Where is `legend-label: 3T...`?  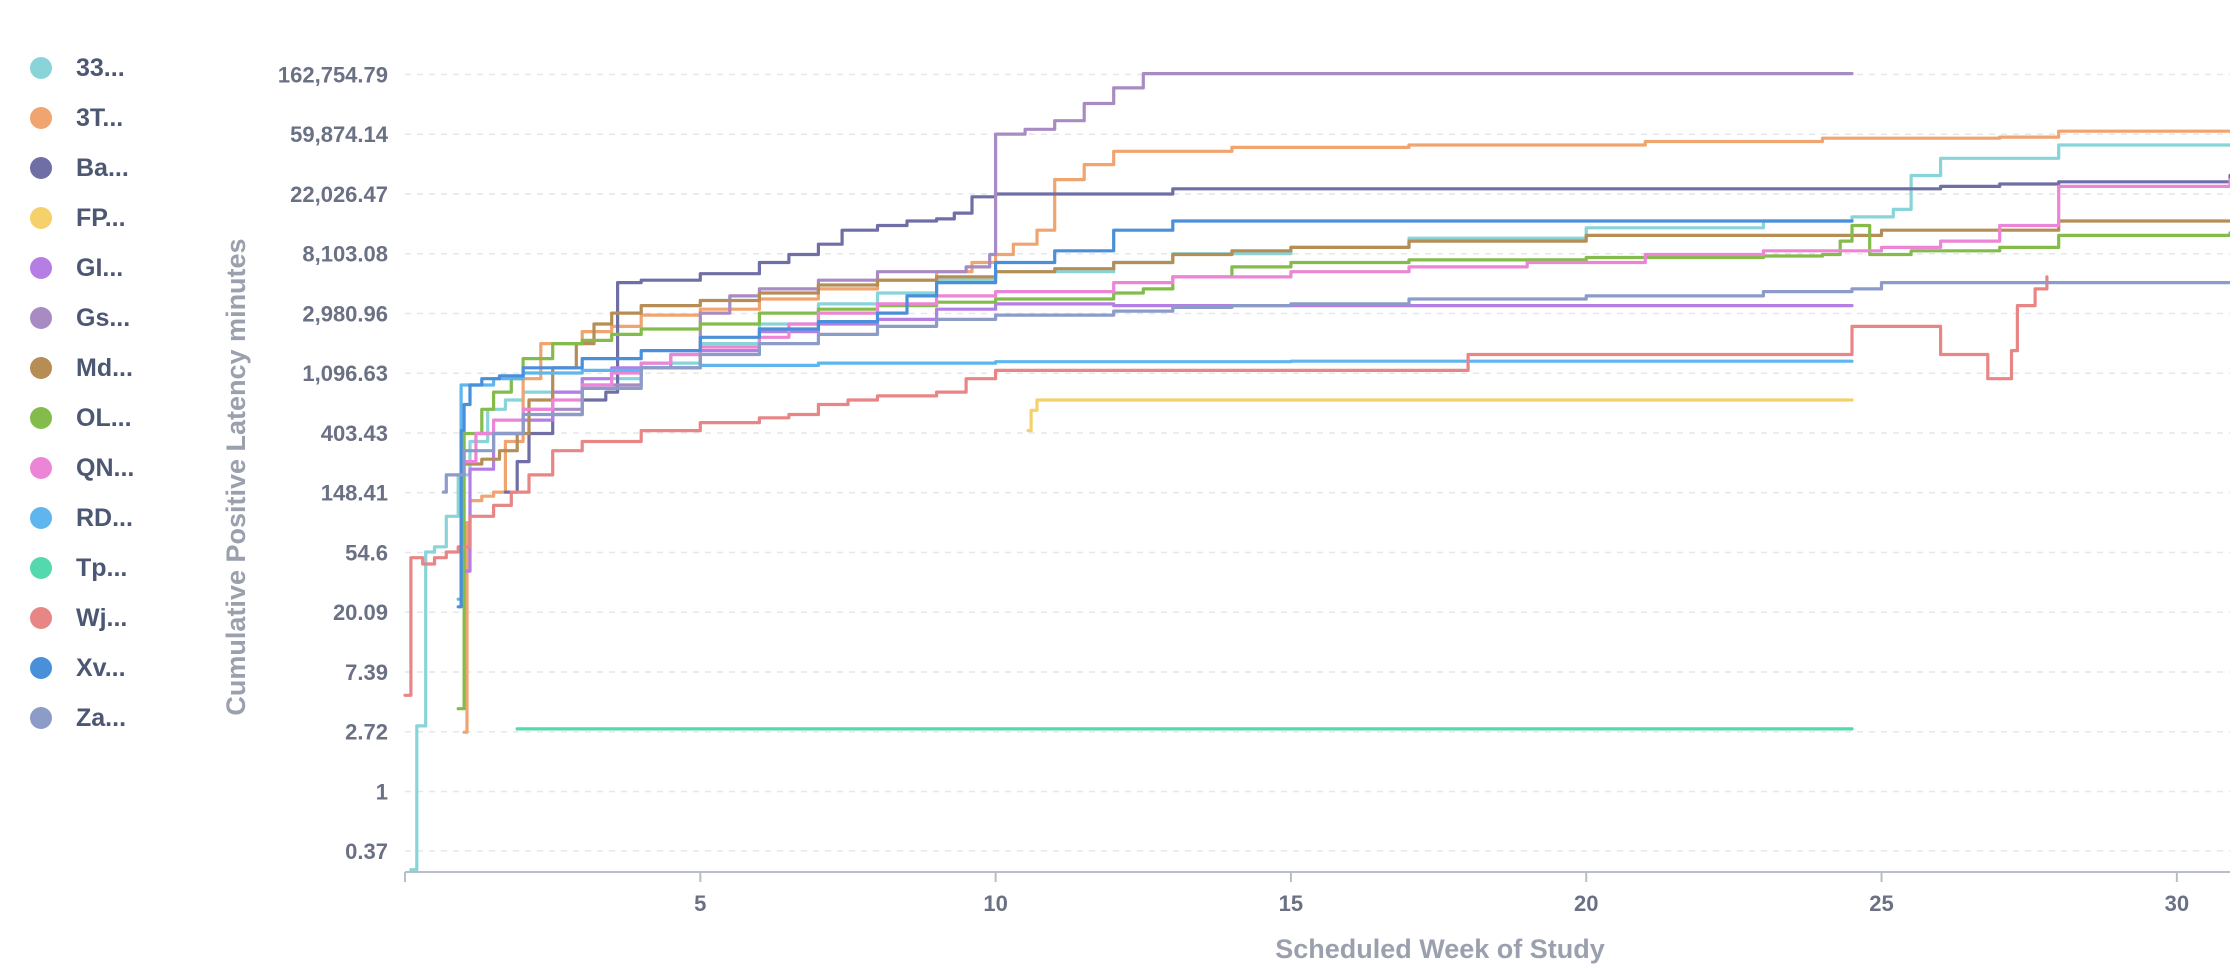 legend-label: 3T... is located at coordinates (100, 117).